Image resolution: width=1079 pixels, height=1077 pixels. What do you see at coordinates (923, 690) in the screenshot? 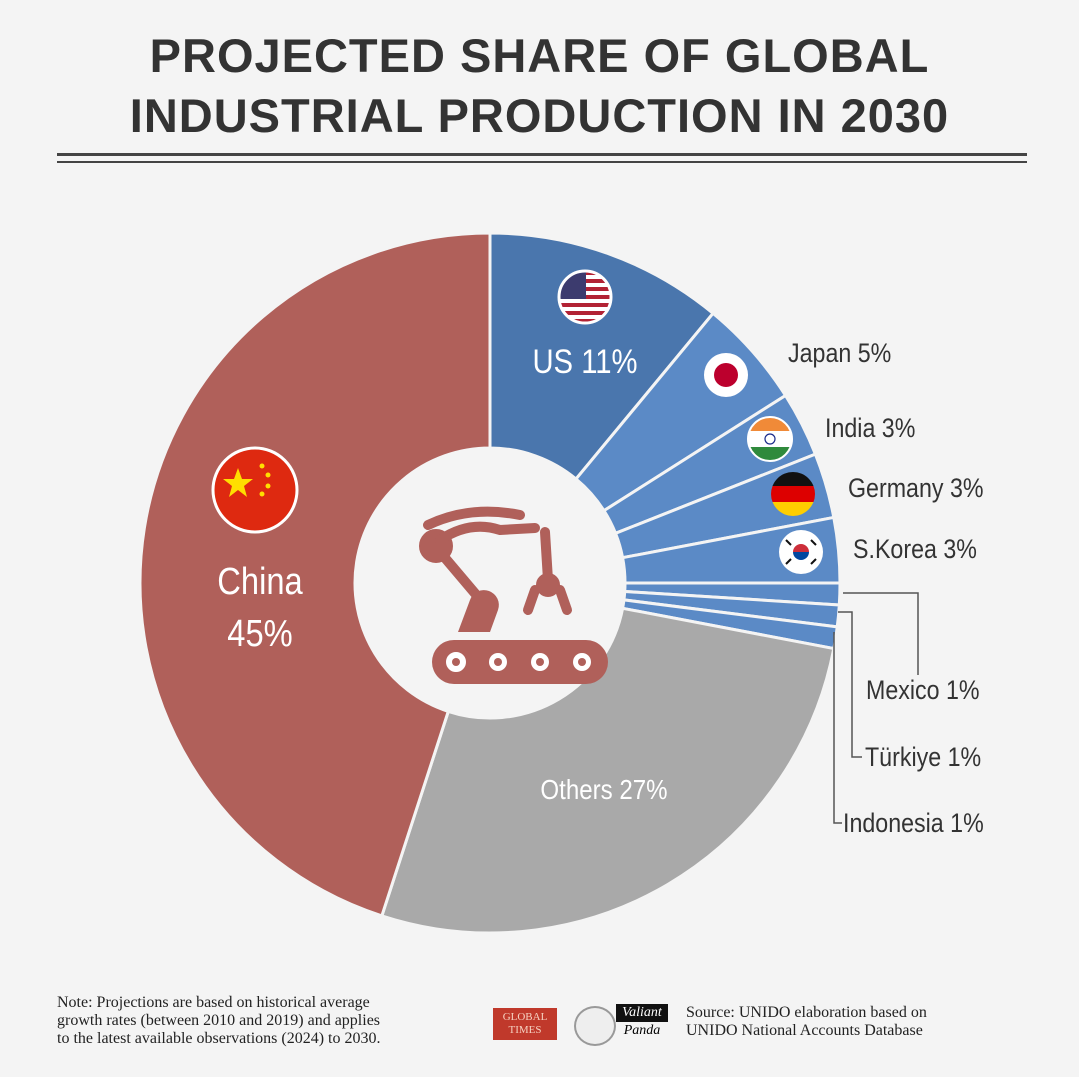
I see `slice-label-mexico: Mexico 1%` at bounding box center [923, 690].